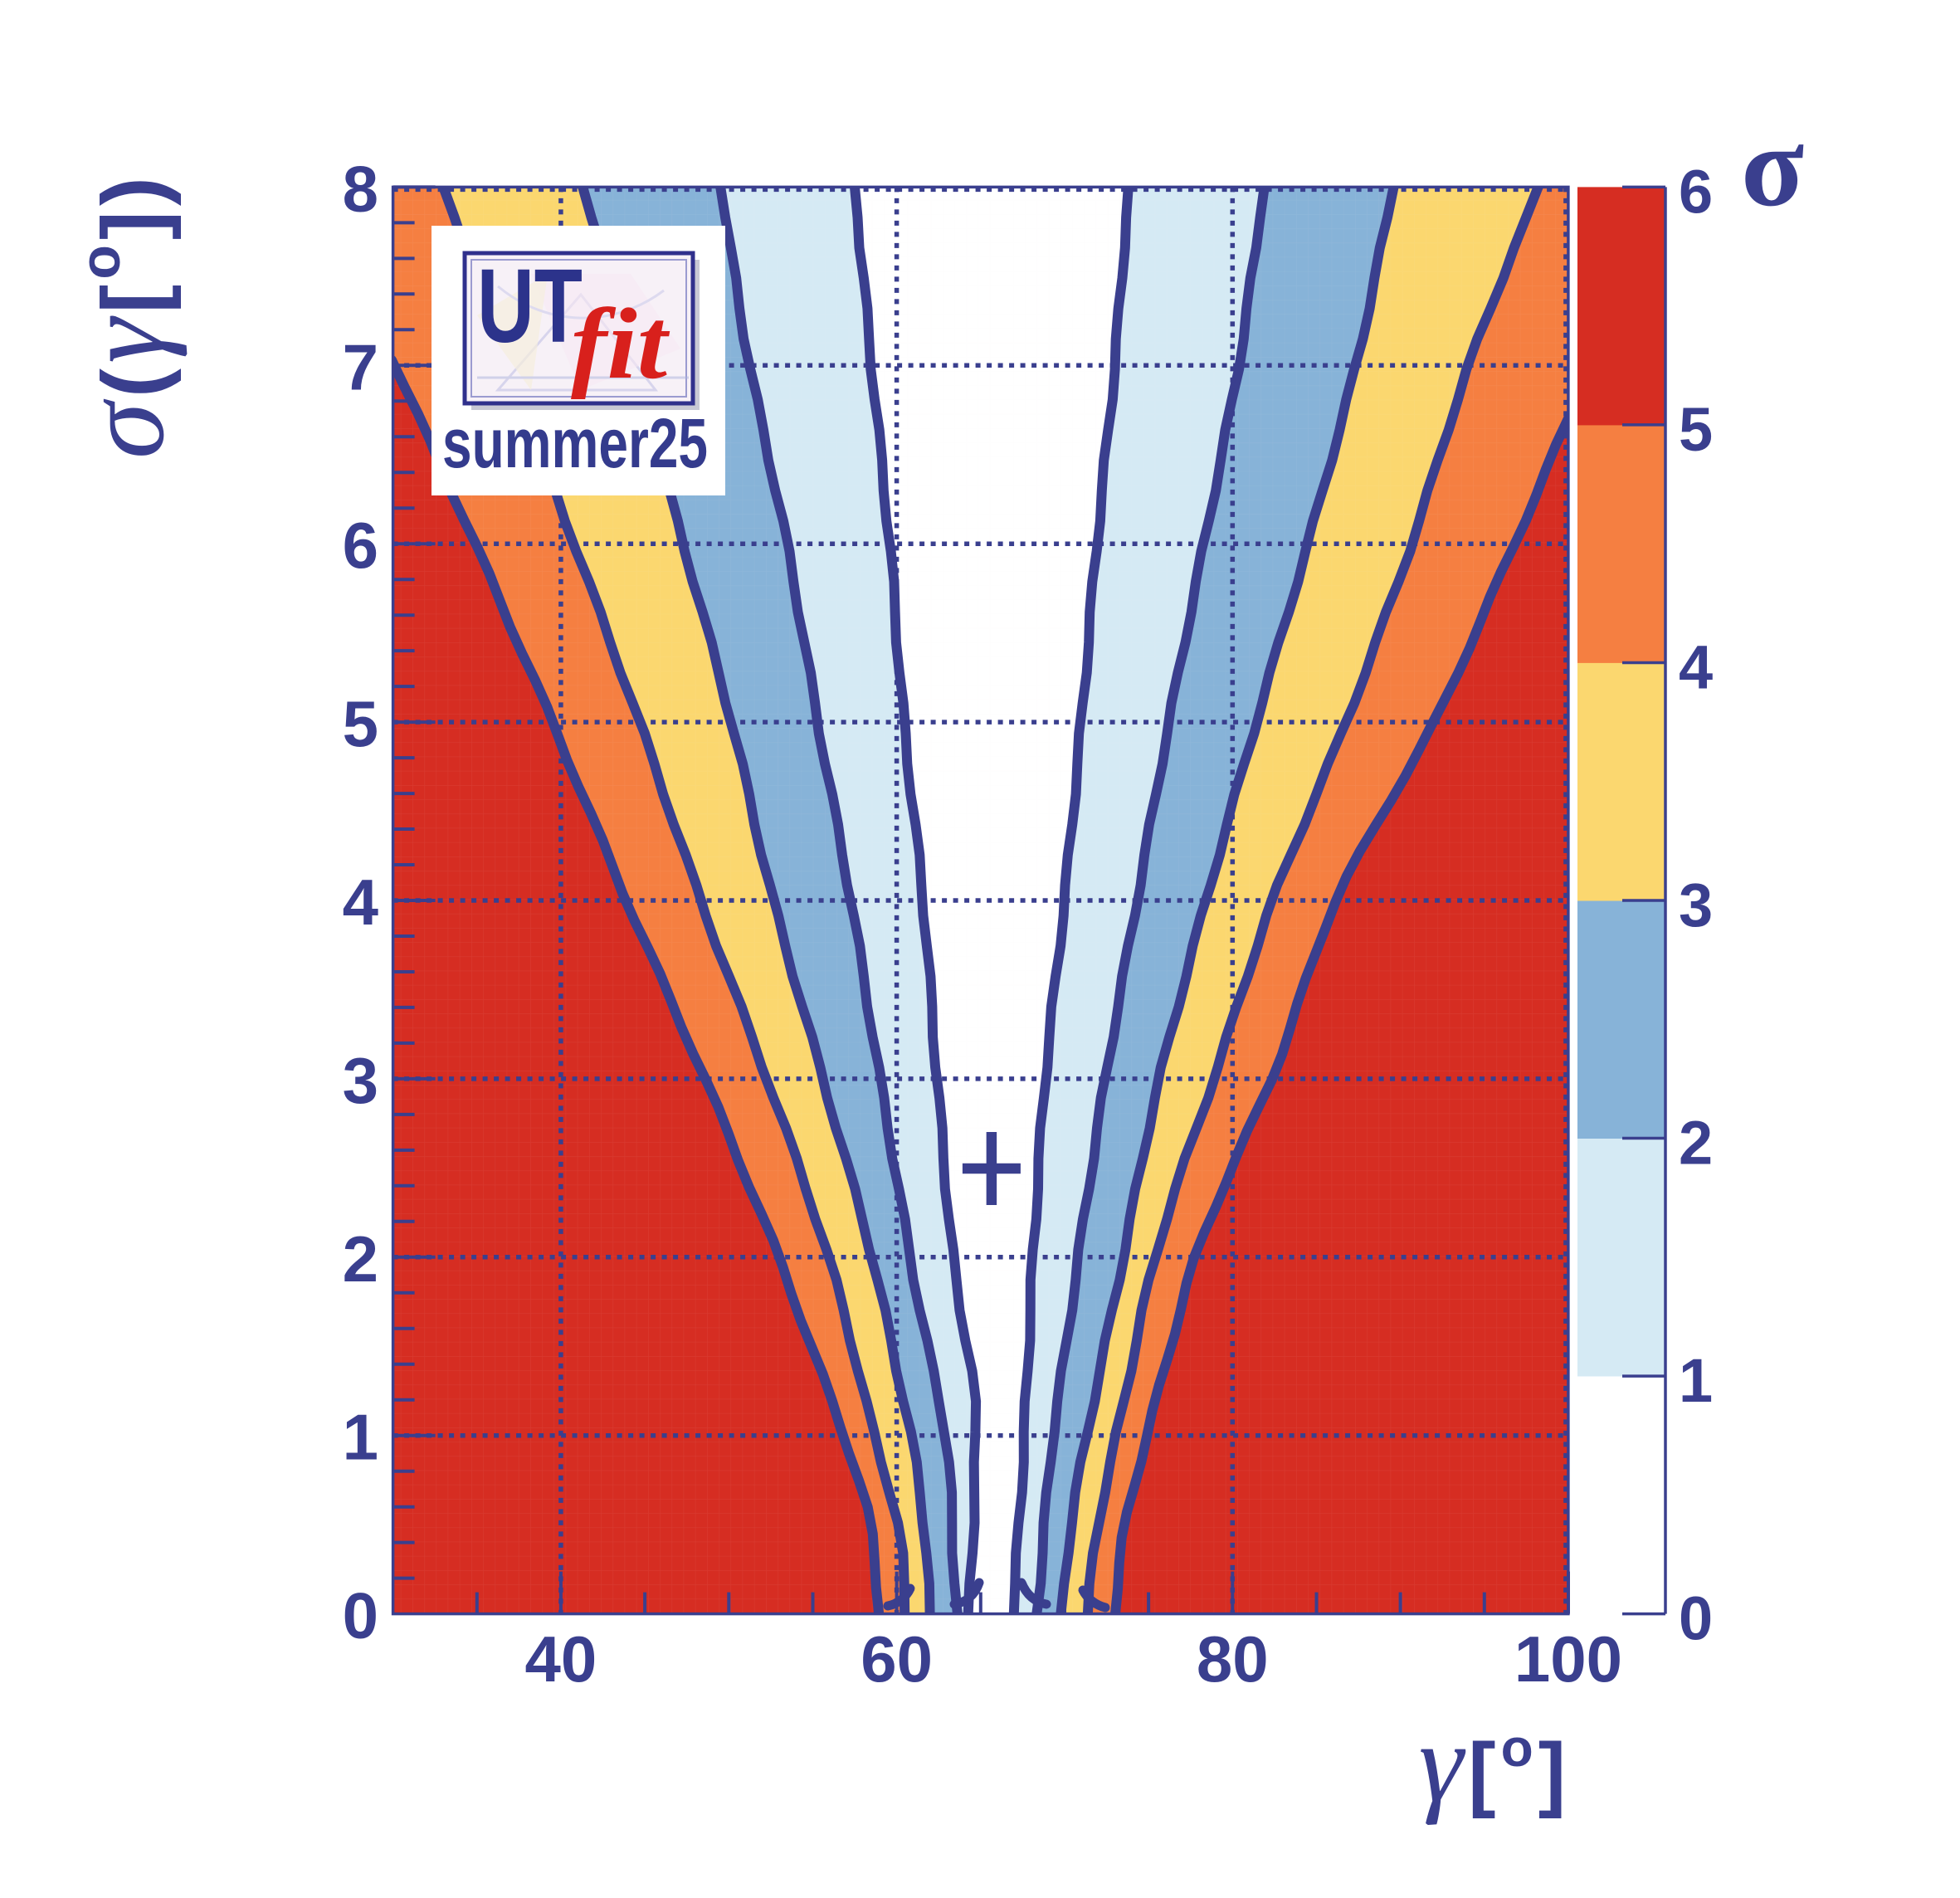 Image resolution: width=1960 pixels, height=1898 pixels. Describe the element at coordinates (1233, 1659) in the screenshot. I see `svg-text: 80` at that location.